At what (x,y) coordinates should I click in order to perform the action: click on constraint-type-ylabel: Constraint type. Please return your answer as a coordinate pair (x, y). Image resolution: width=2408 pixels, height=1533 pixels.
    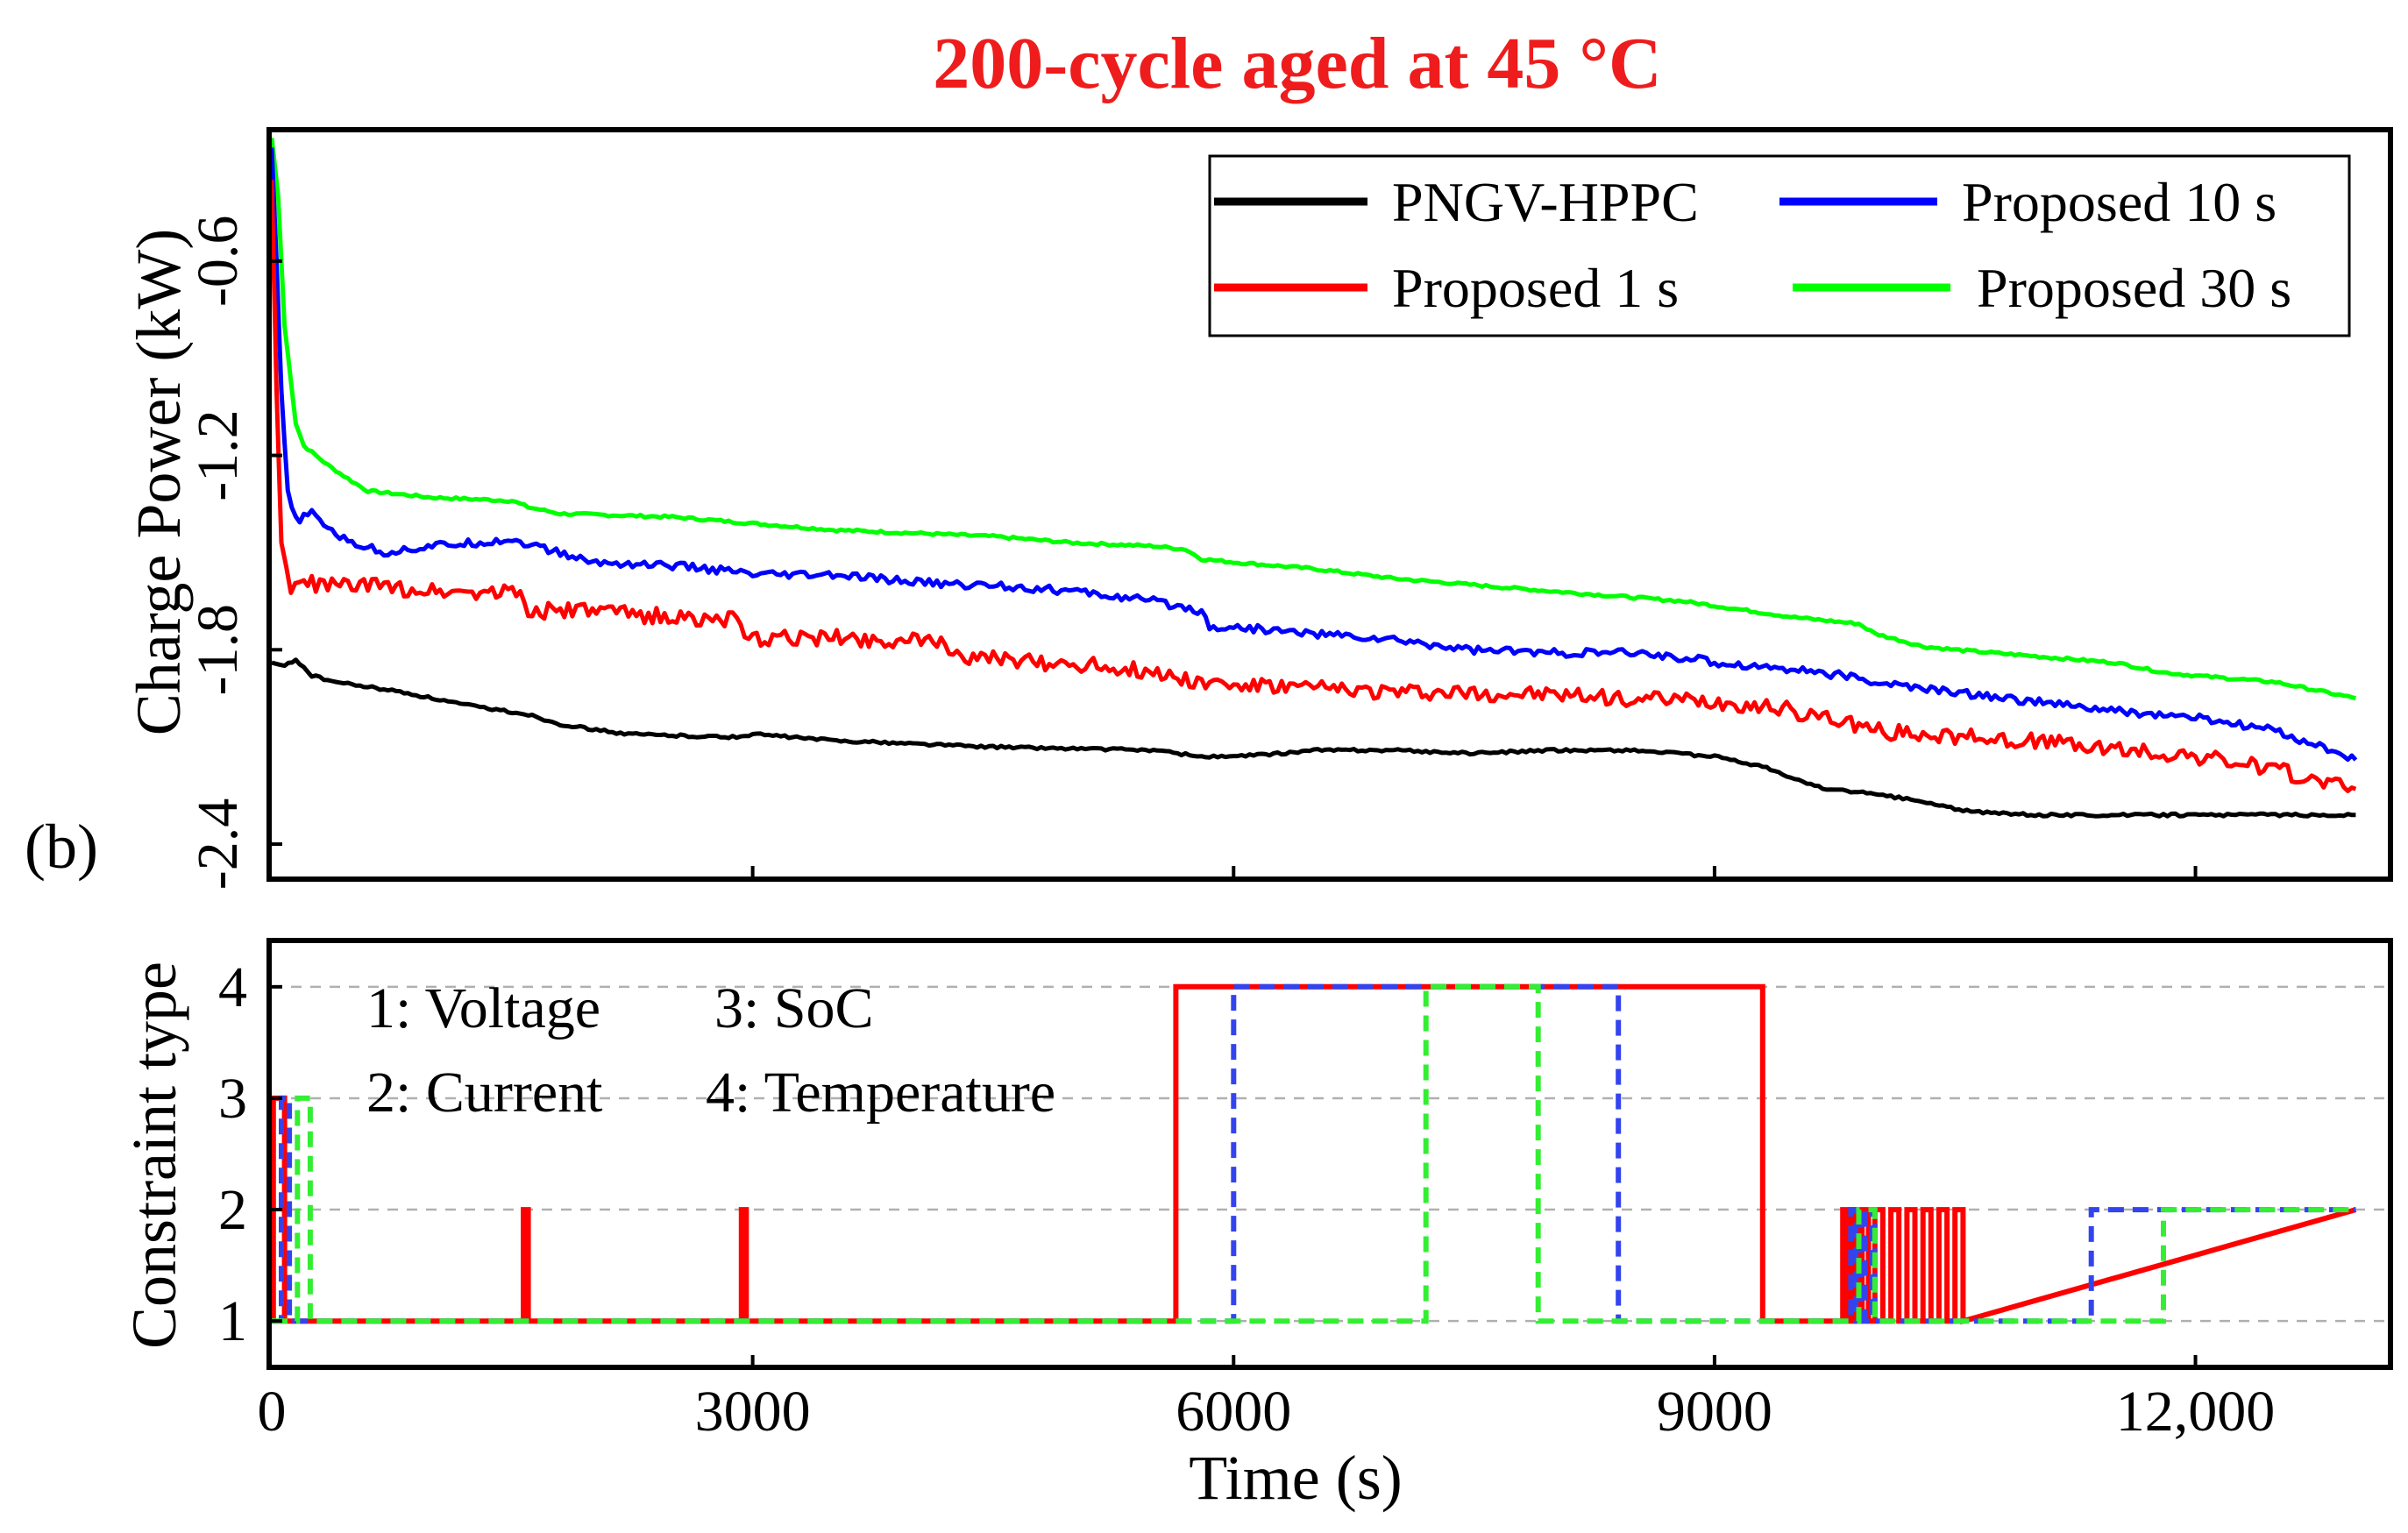
    Looking at the image, I should click on (154, 1155).